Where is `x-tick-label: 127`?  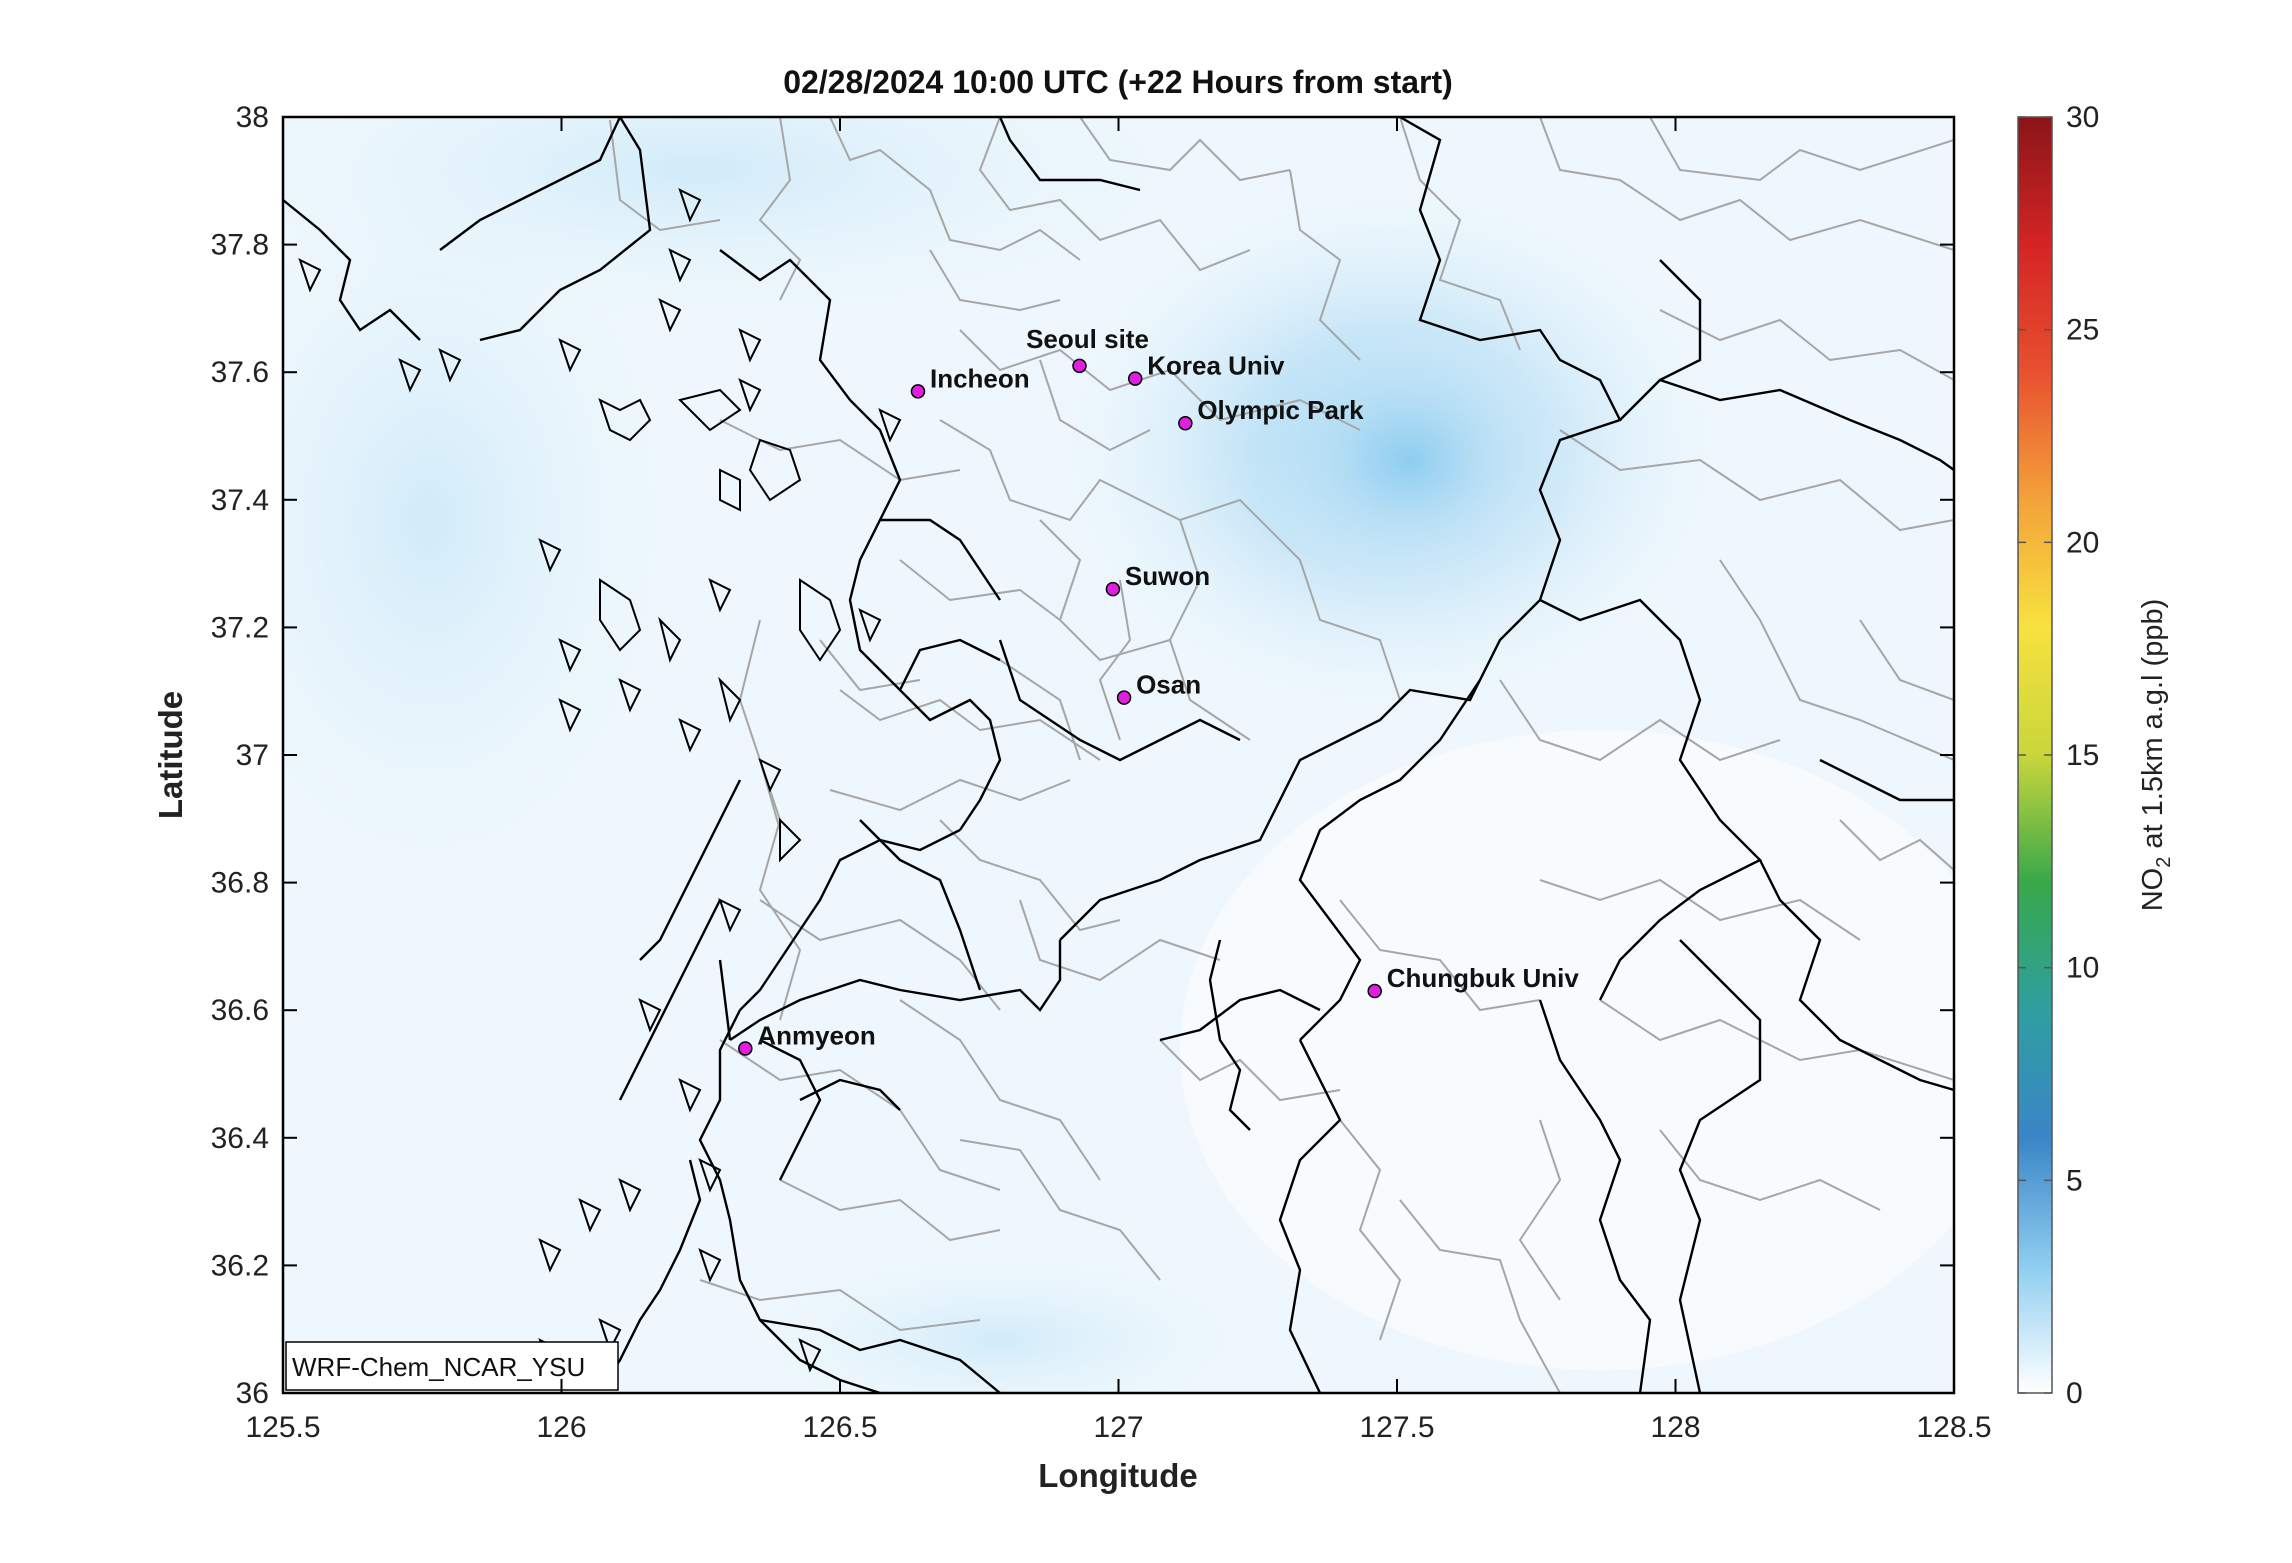
x-tick-label: 127 is located at coordinates (1118, 1427).